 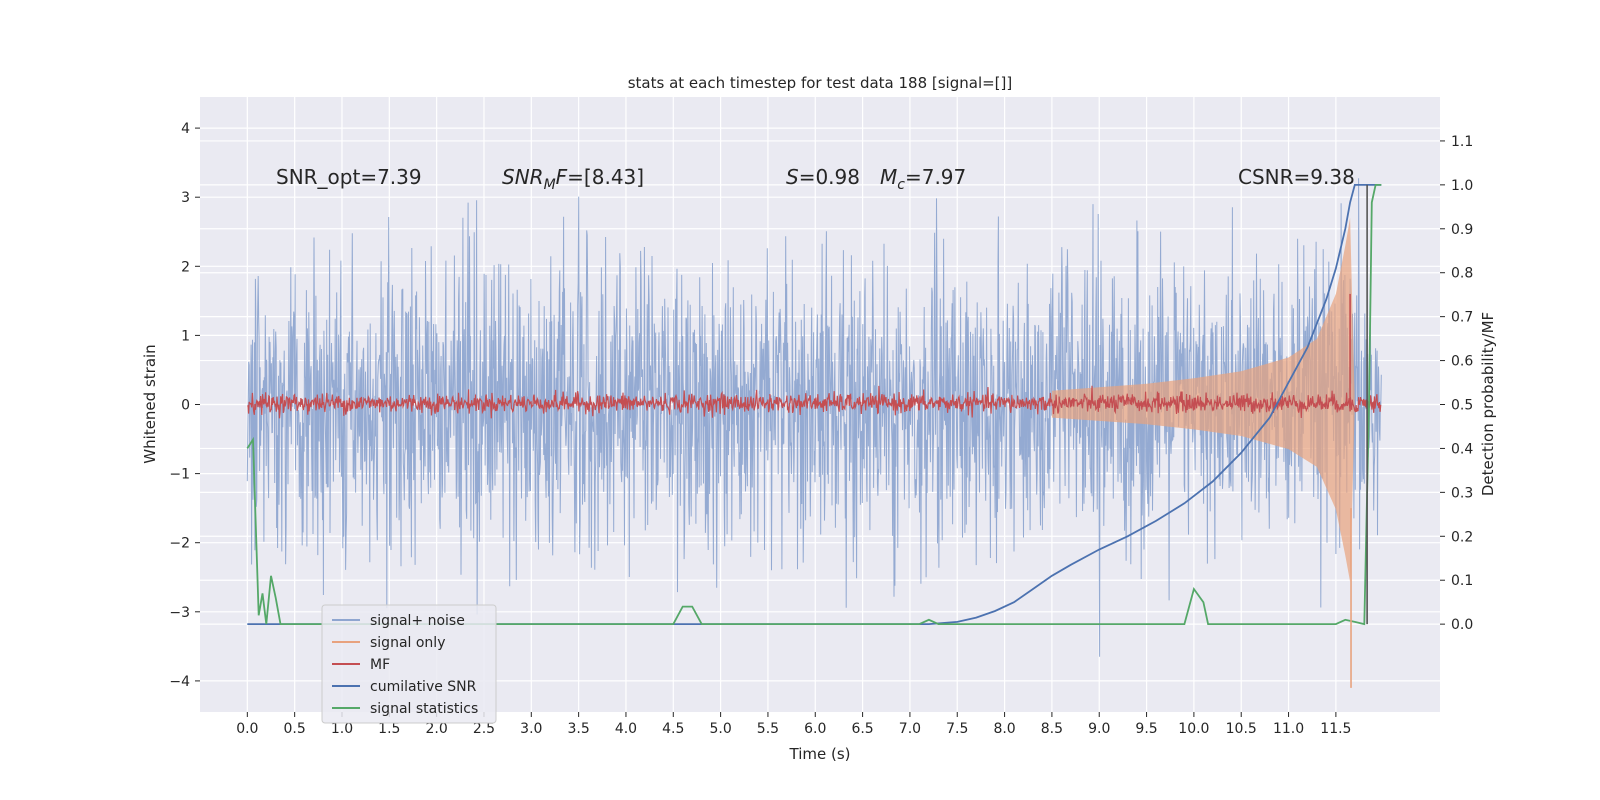 What do you see at coordinates (823, 177) in the screenshot?
I see `annotation-s: S=0.98` at bounding box center [823, 177].